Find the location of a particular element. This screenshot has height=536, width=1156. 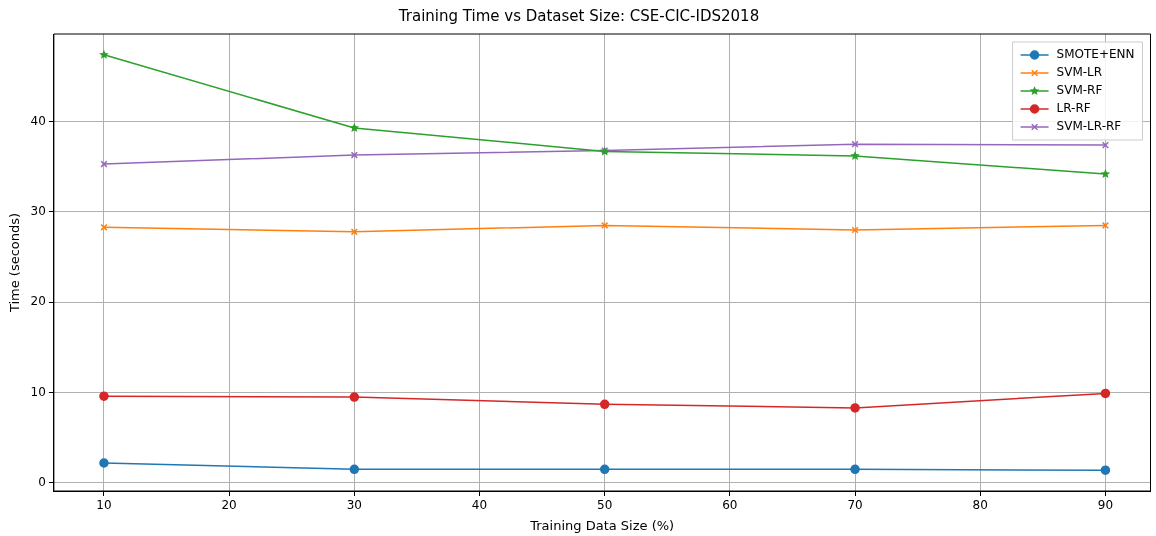

legend-label: LR-RF is located at coordinates (1073, 108).